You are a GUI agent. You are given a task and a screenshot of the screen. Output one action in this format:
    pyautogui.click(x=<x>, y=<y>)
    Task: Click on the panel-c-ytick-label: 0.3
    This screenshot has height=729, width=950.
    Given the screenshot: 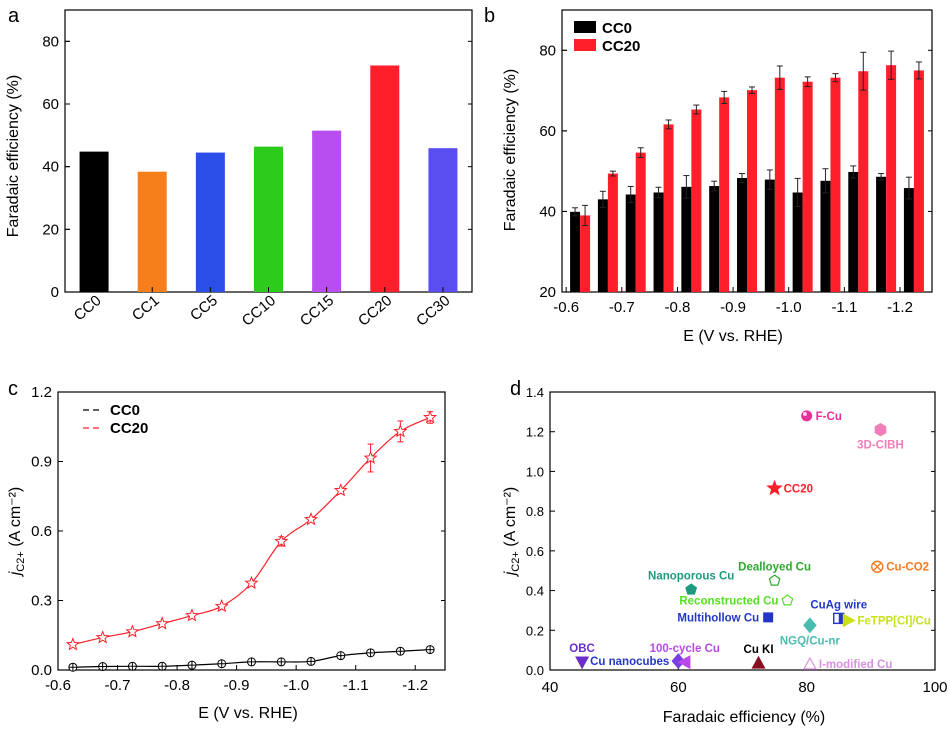 What is the action you would take?
    pyautogui.click(x=41, y=601)
    